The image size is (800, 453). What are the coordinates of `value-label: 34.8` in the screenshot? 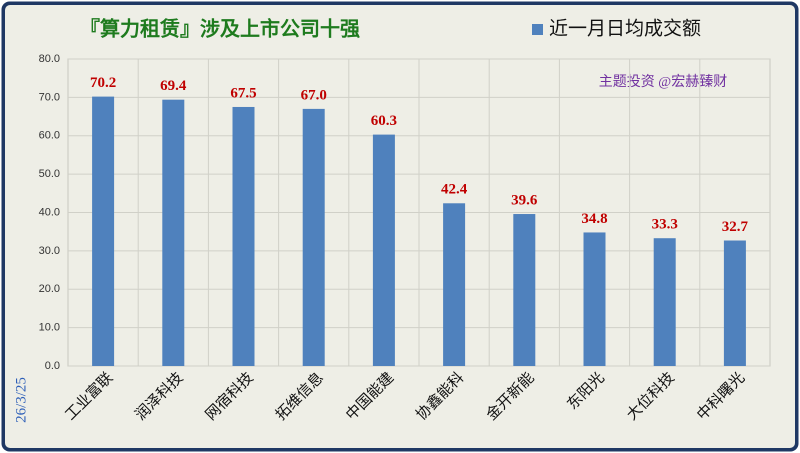 It's located at (594, 219).